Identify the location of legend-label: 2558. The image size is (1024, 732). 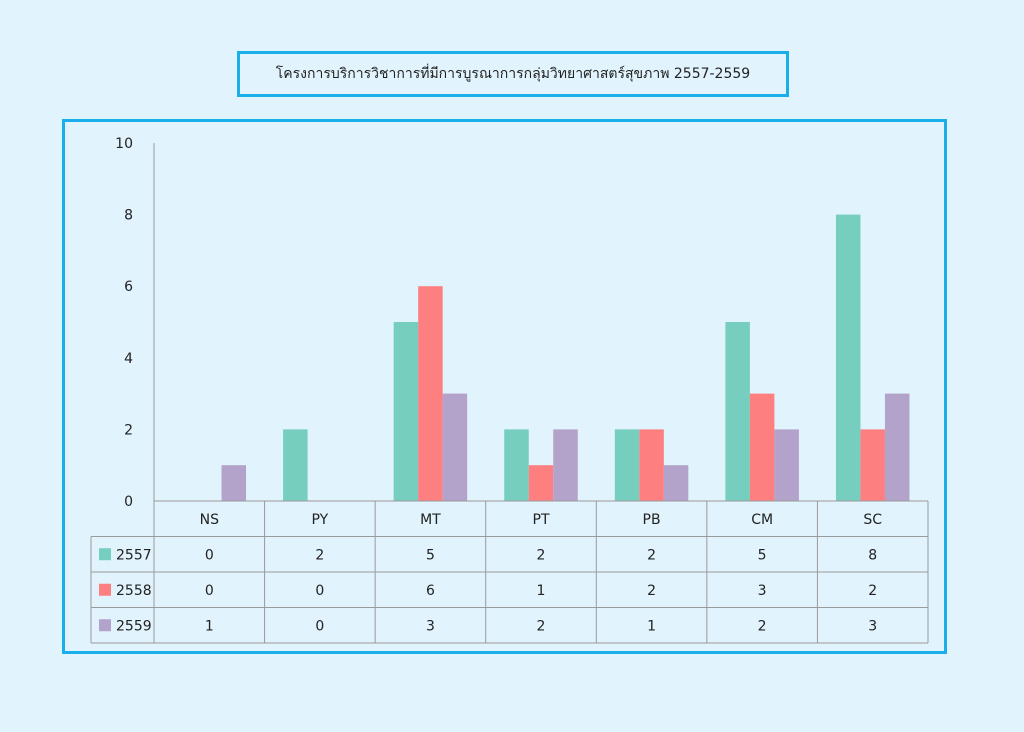
(134, 591).